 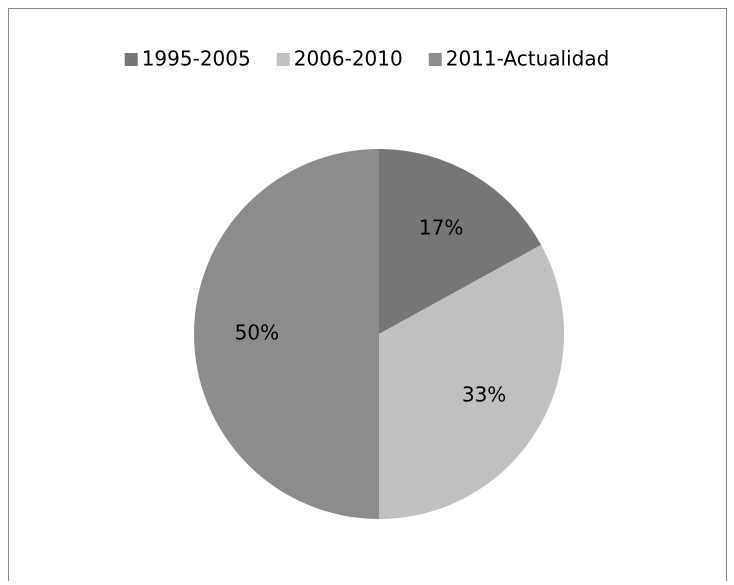 What do you see at coordinates (196, 59) in the screenshot?
I see `legend-label: 1995-2005` at bounding box center [196, 59].